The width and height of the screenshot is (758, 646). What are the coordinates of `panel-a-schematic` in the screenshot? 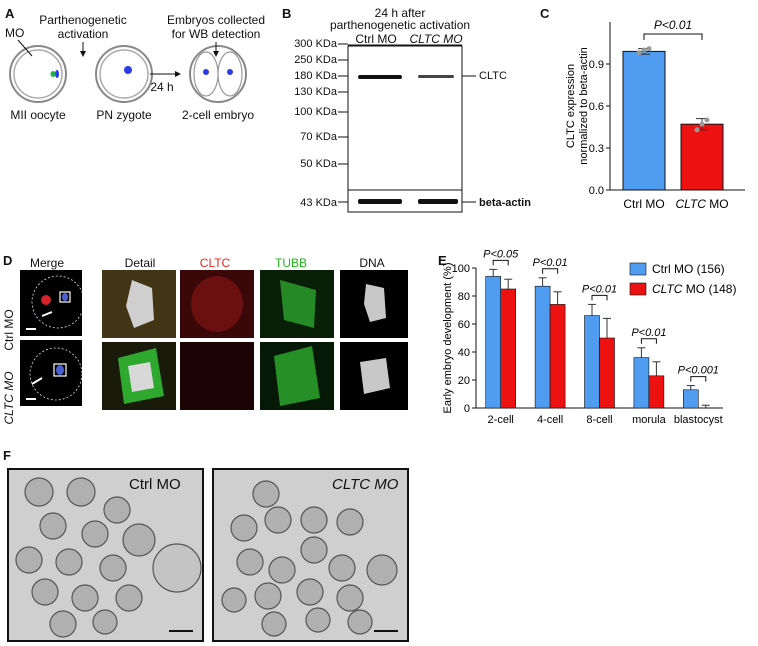 It's located at (128, 71).